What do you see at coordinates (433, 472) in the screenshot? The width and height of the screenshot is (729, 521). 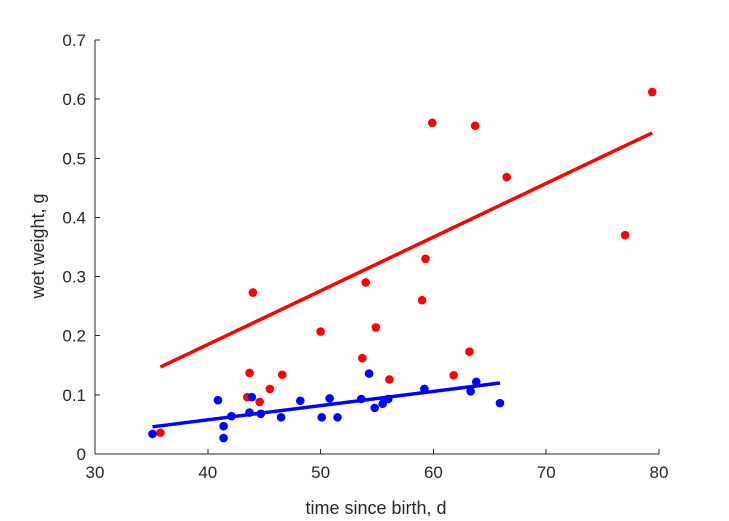 I see `x-tick-label: 60` at bounding box center [433, 472].